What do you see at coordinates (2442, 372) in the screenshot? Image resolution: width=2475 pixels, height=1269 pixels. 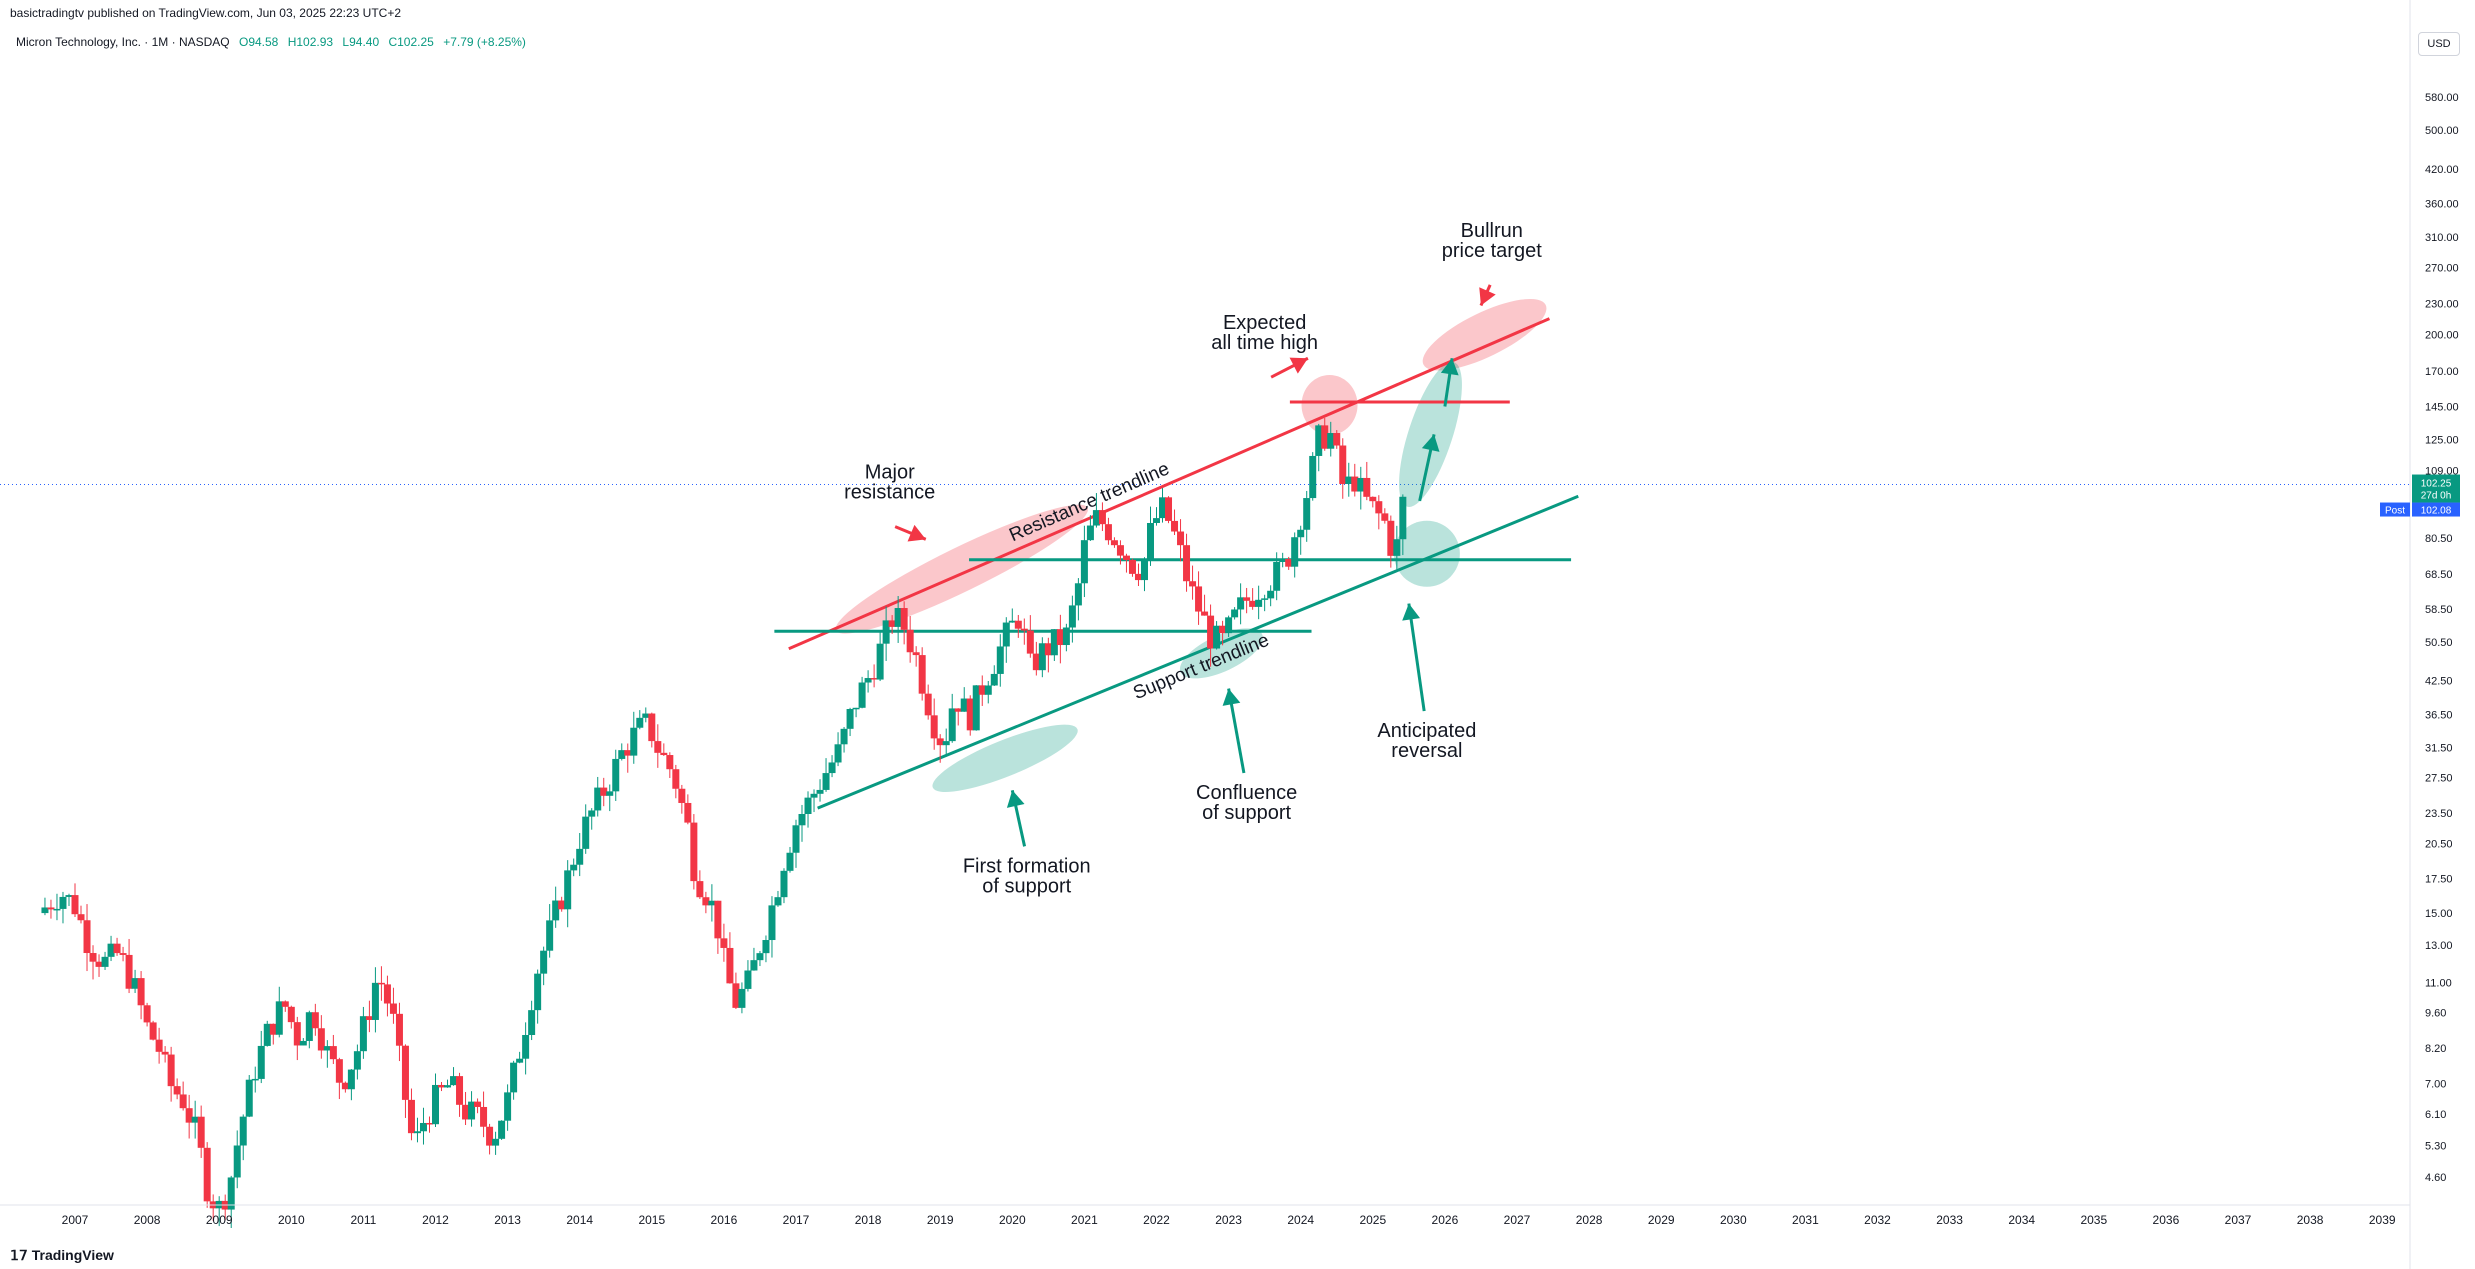 I see `y-tick-label: 170.00` at bounding box center [2442, 372].